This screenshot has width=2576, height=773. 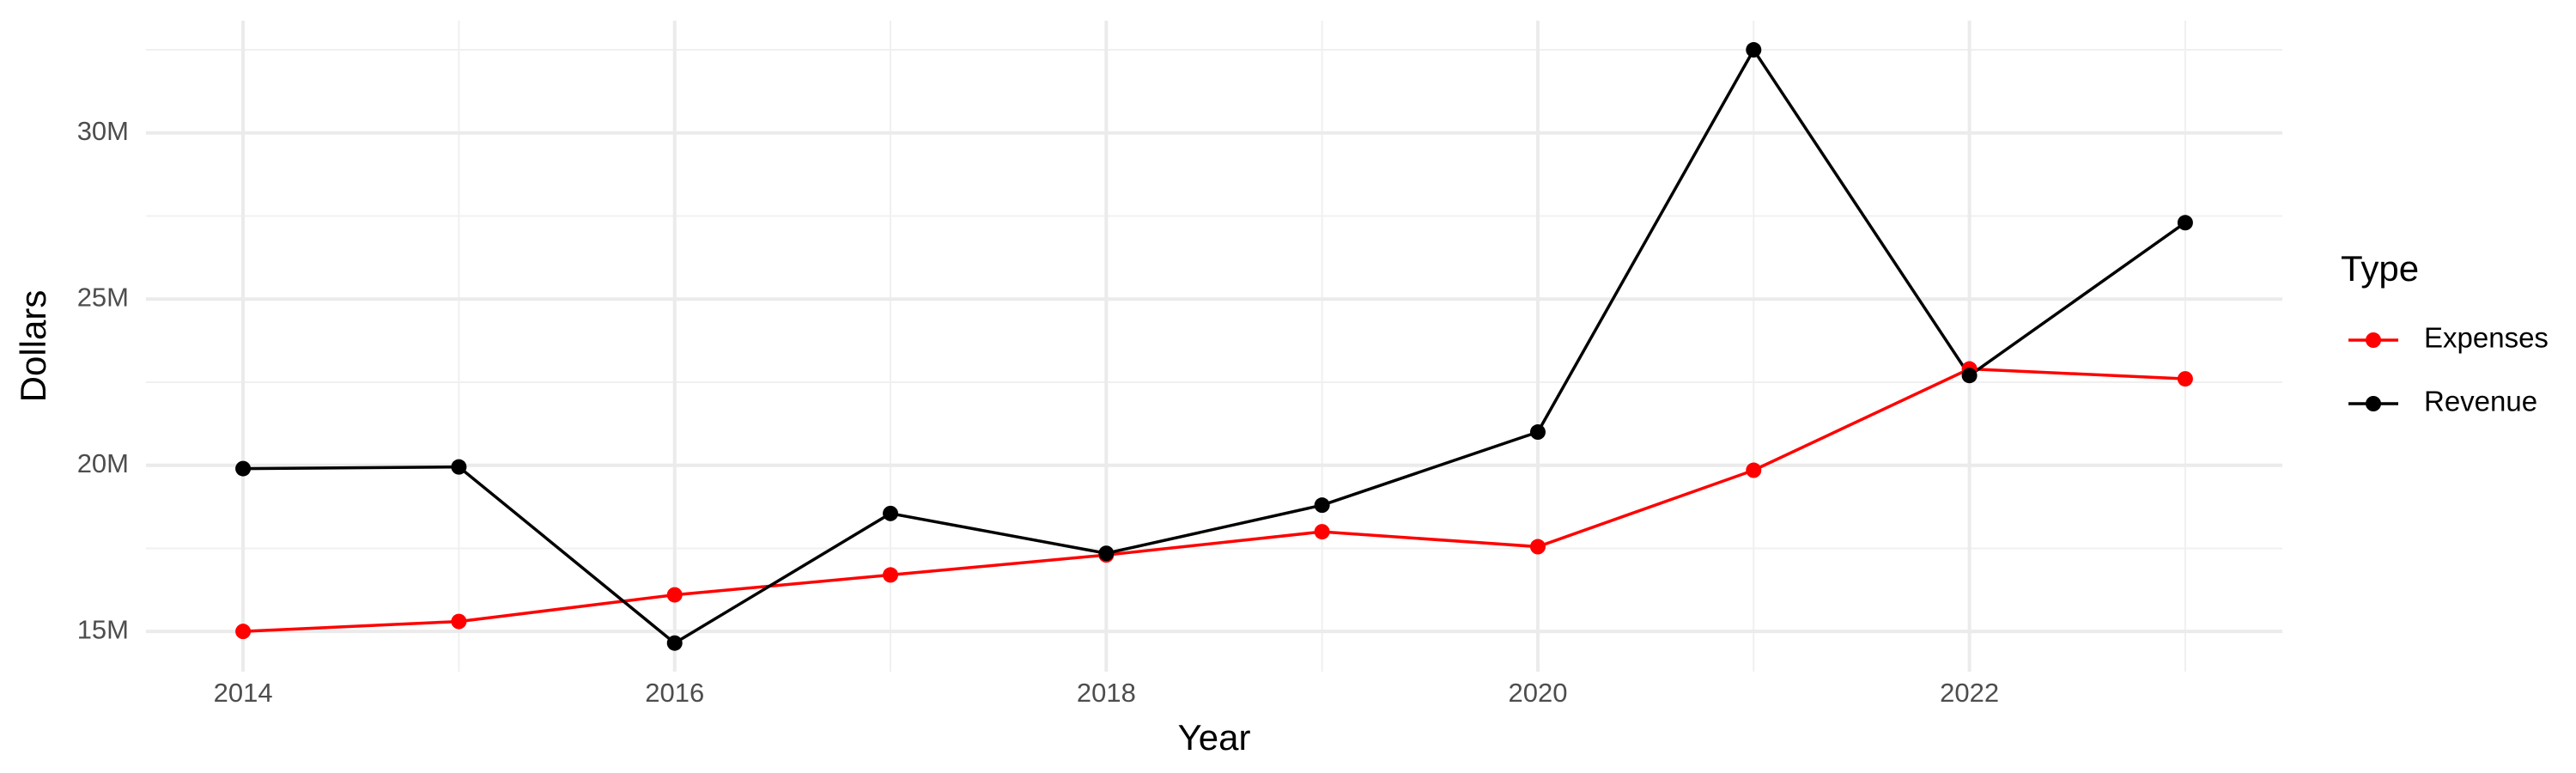 I want to click on legend-label: Expenses, so click(x=2486, y=338).